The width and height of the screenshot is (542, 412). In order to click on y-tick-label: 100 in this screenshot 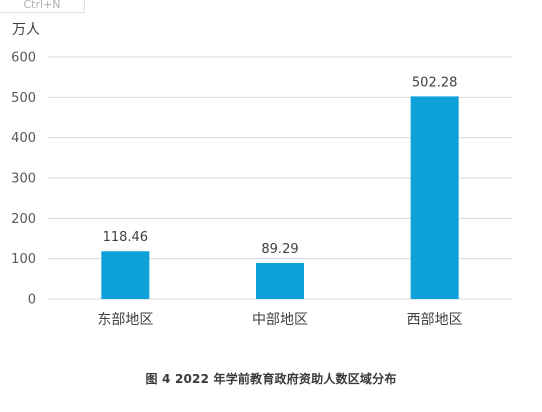, I will do `click(23, 259)`.